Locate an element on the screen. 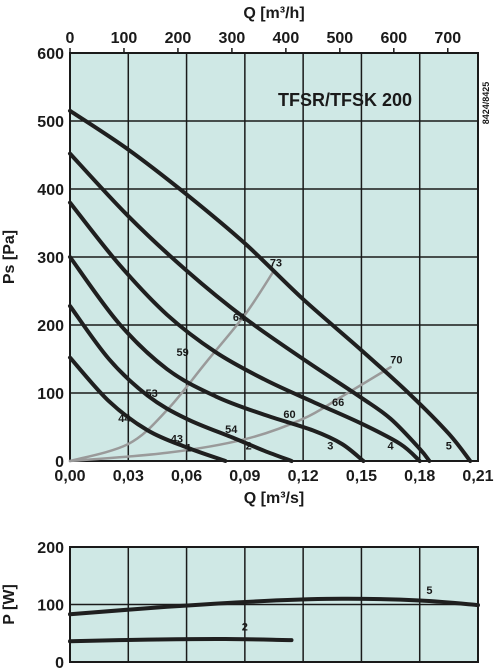 The width and height of the screenshot is (495, 670). power-y-tick-label: 0 is located at coordinates (59, 662).